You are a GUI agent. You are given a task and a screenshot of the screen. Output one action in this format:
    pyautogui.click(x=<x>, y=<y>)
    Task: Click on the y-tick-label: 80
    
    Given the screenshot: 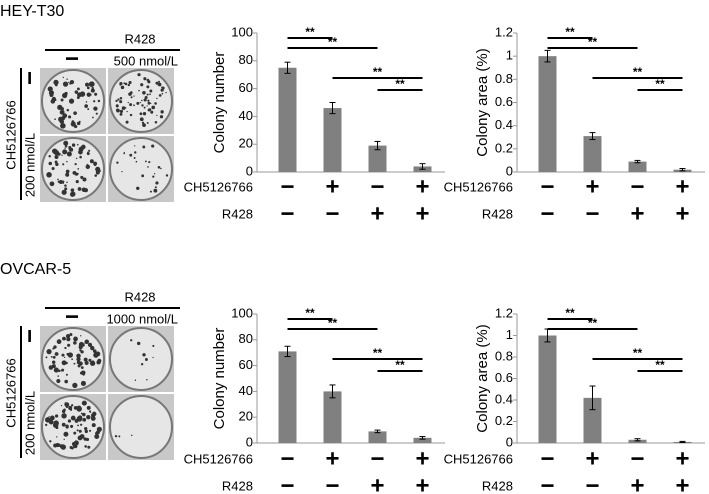 What is the action you would take?
    pyautogui.click(x=246, y=338)
    